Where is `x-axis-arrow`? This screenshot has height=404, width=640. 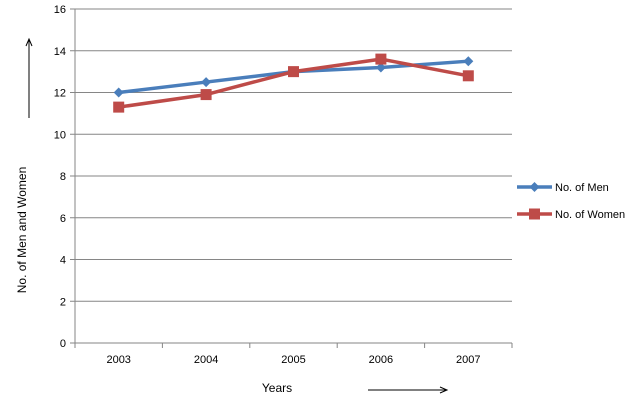
x-axis-arrow is located at coordinates (408, 390).